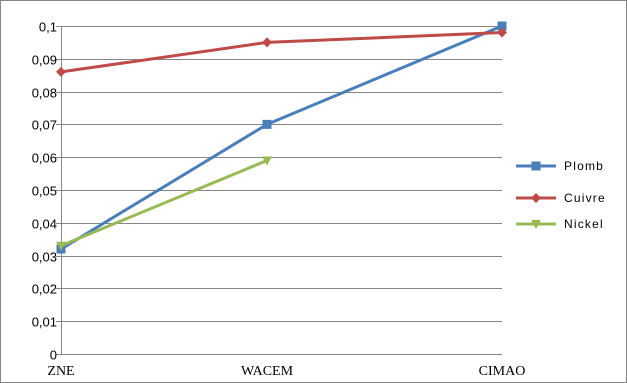  Describe the element at coordinates (44, 93) in the screenshot. I see `y-tick-label: 0,08` at that location.